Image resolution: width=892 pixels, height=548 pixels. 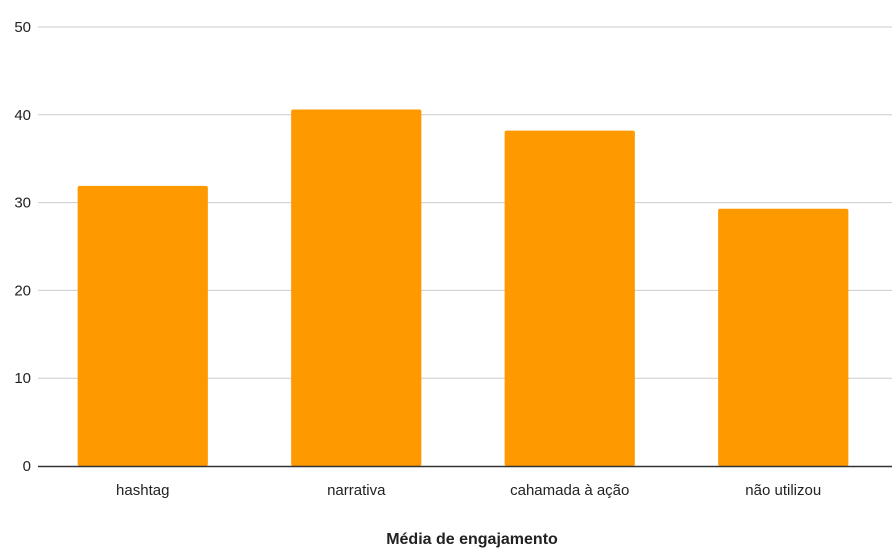 I want to click on y-tick-label: 30, so click(x=22, y=203).